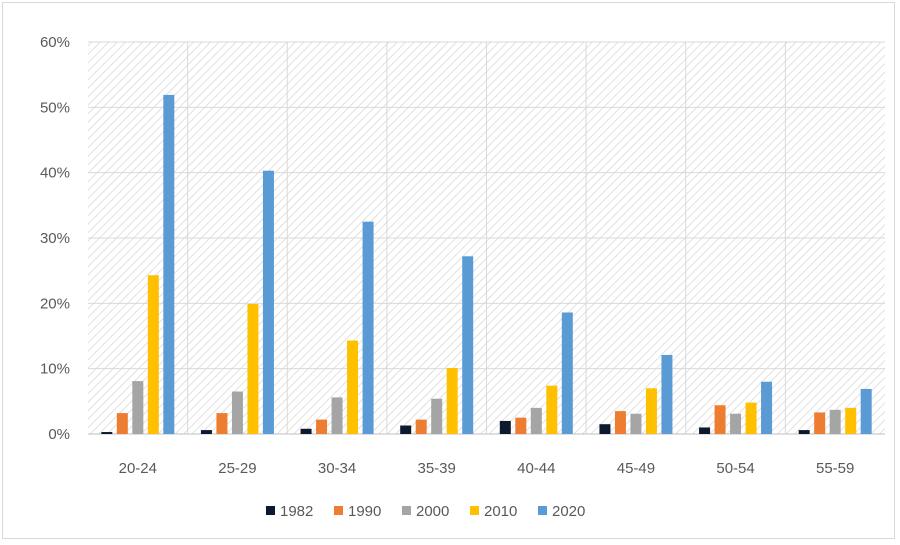 The image size is (900, 545). Describe the element at coordinates (55, 303) in the screenshot. I see `y-tick-label: 20%` at that location.